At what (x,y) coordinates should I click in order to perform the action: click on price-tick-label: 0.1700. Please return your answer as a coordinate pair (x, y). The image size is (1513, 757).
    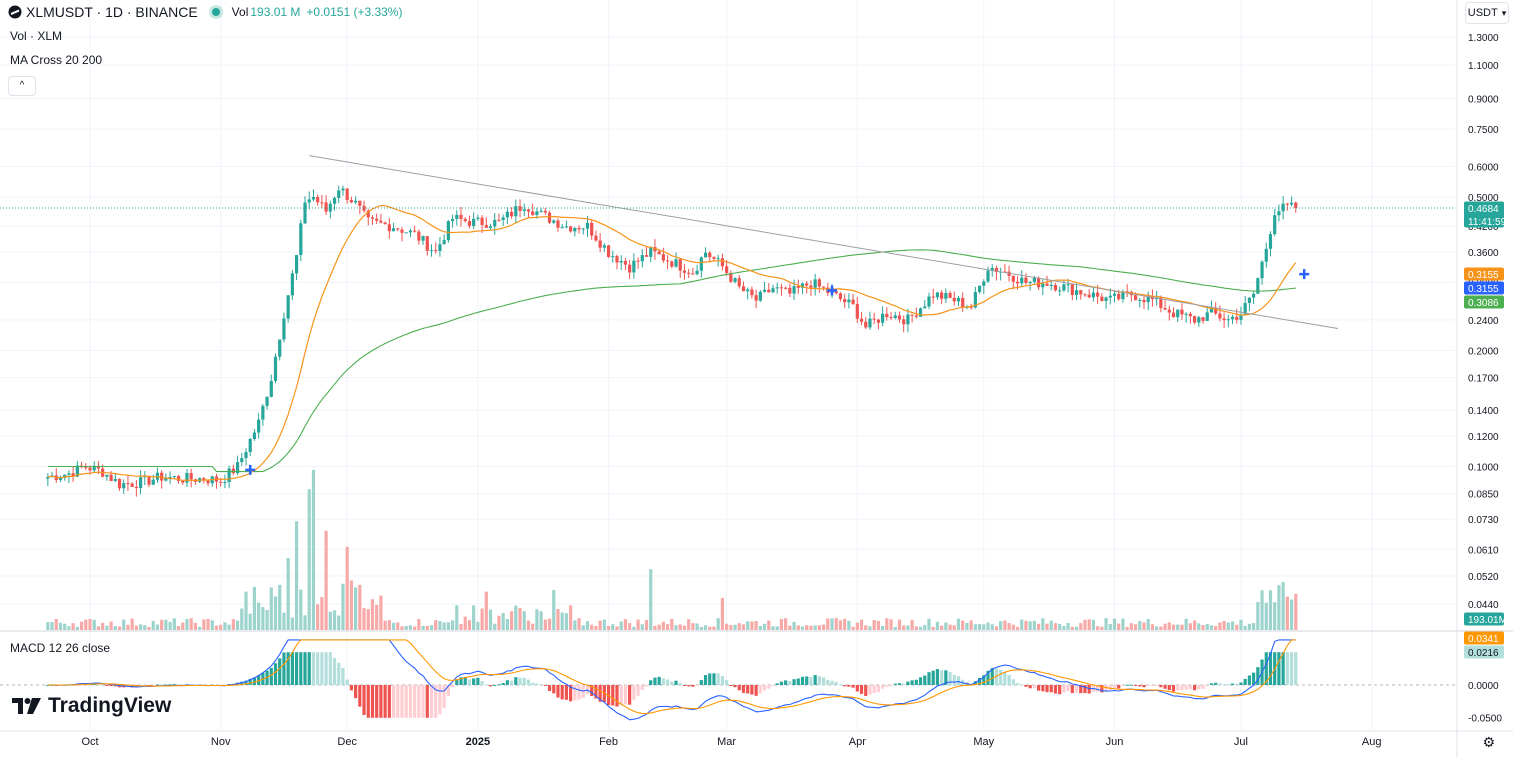
    Looking at the image, I should click on (1483, 379).